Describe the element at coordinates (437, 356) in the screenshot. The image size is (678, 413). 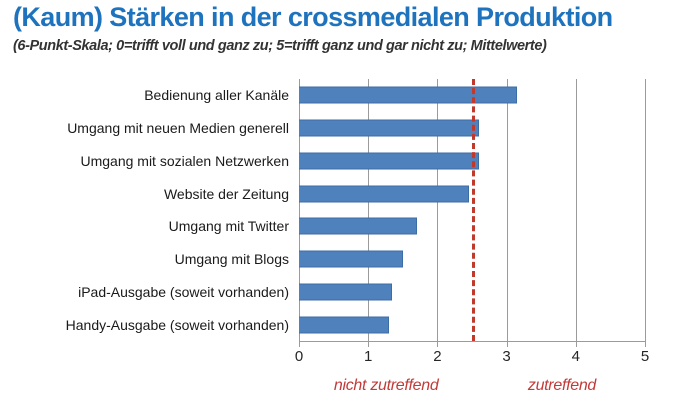
I see `x-tick-label: 2` at that location.